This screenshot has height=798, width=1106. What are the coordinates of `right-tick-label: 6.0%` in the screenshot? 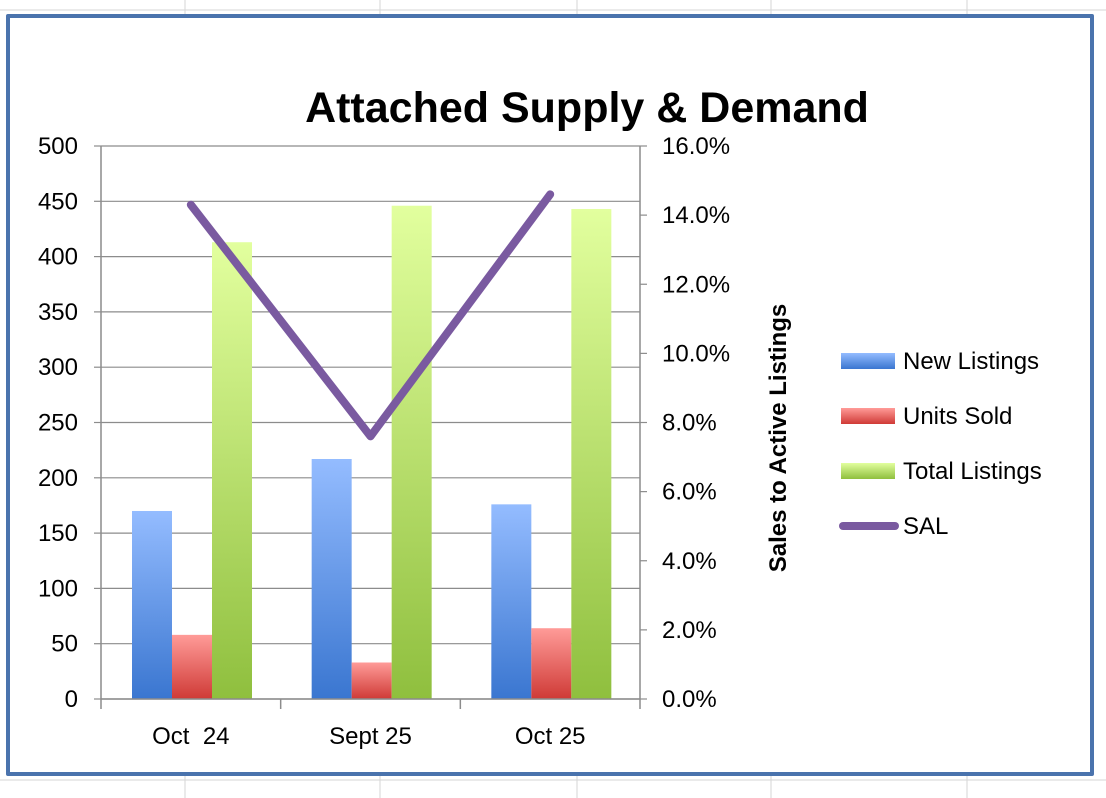 It's located at (689, 492).